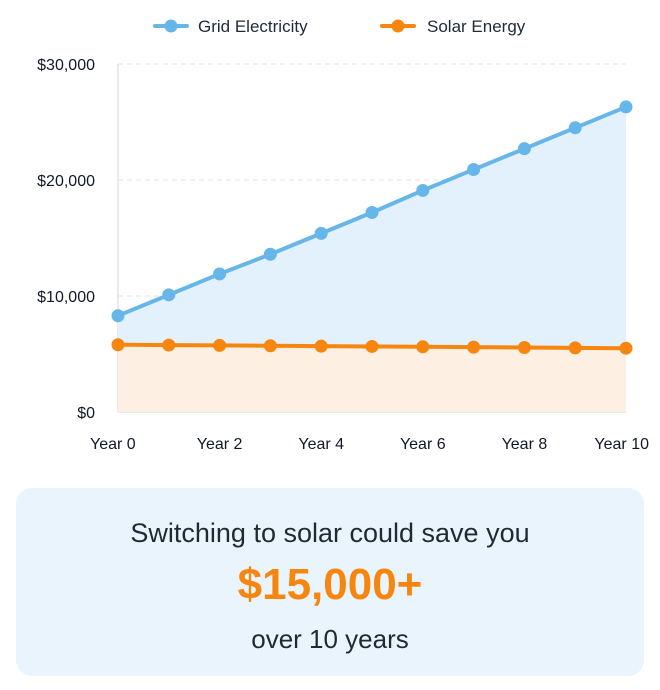 The height and width of the screenshot is (690, 660). What do you see at coordinates (66, 181) in the screenshot?
I see `y-tick-label: $20,000` at bounding box center [66, 181].